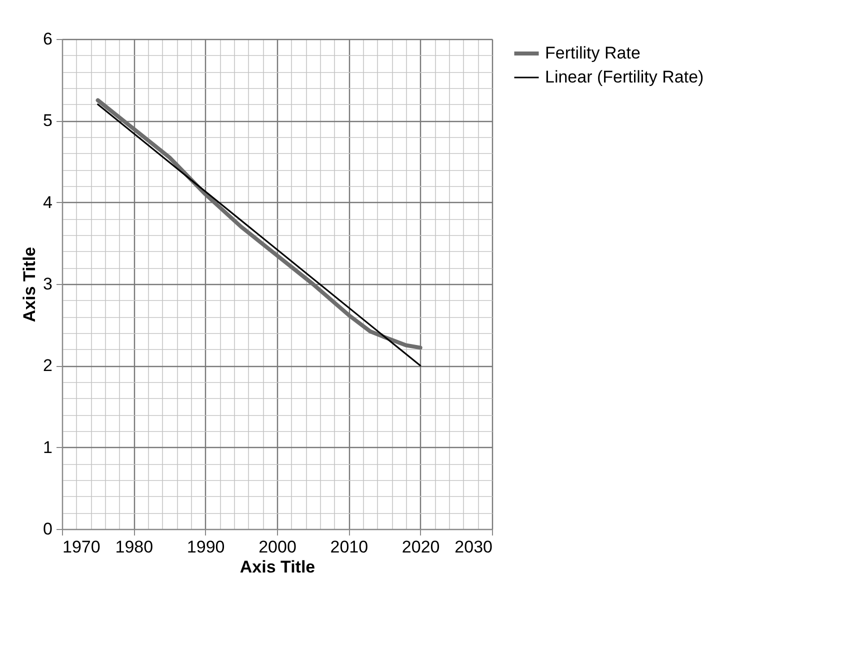 Image resolution: width=842 pixels, height=649 pixels. I want to click on y-tick-label: 0, so click(47, 529).